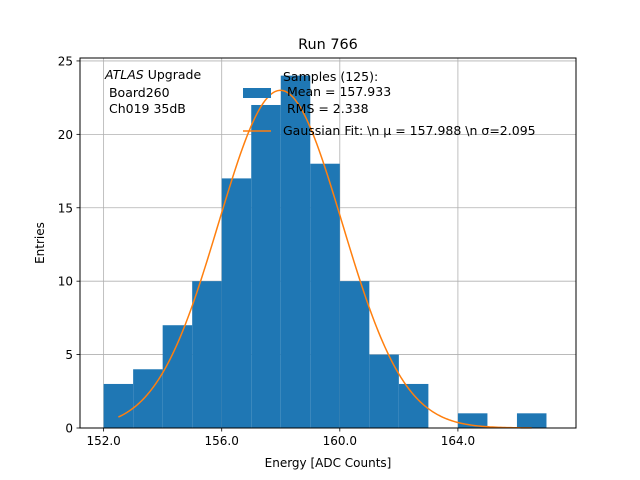 Image resolution: width=640 pixels, height=480 pixels. Describe the element at coordinates (222, 441) in the screenshot. I see `x-tick-label: 156.0` at that location.